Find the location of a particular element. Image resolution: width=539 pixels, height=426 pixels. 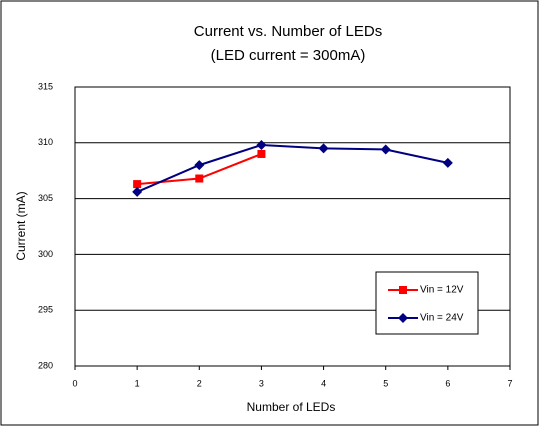

x-axis-label: Number of LEDs is located at coordinates (291, 407).